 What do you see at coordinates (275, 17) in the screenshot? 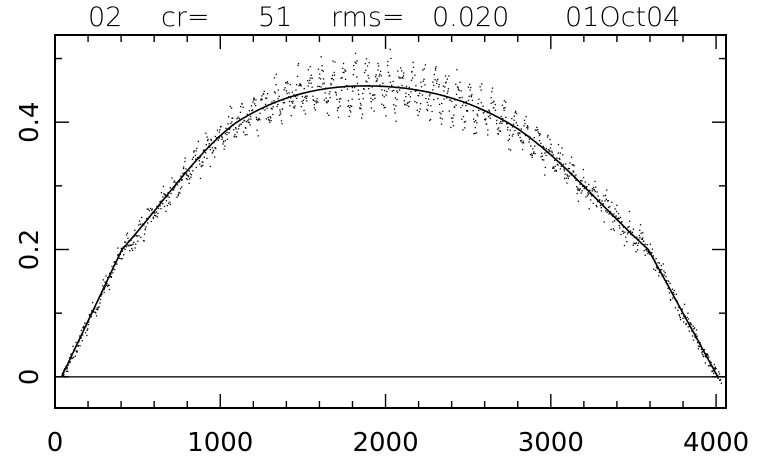
I see `title-cr-value: 51` at bounding box center [275, 17].